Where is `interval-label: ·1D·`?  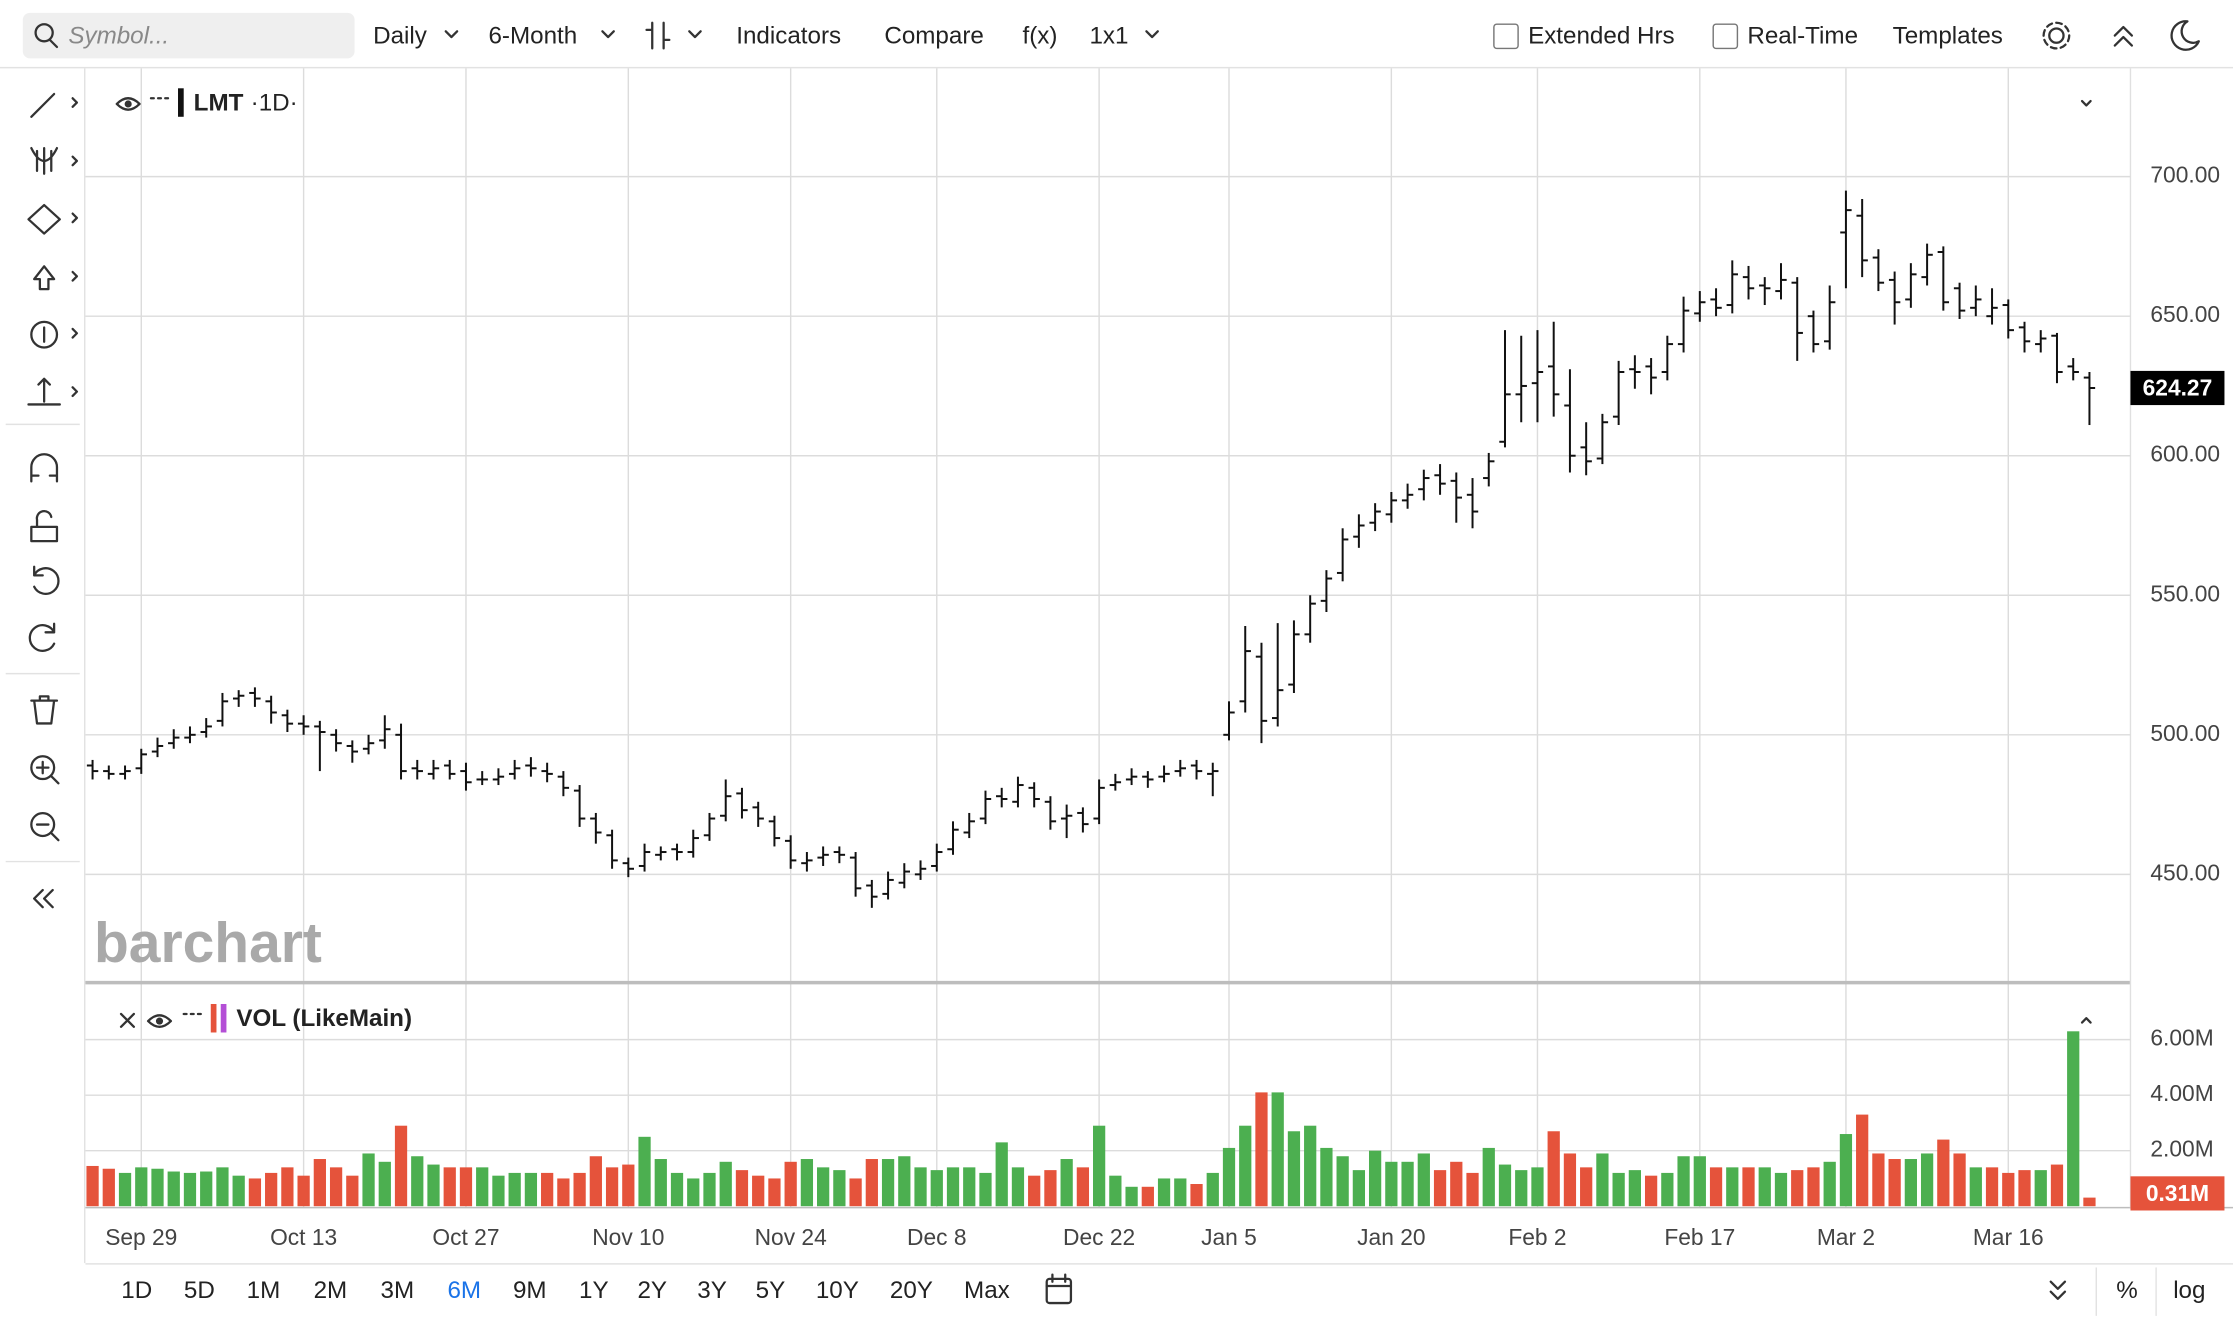 interval-label: ·1D· is located at coordinates (274, 102).